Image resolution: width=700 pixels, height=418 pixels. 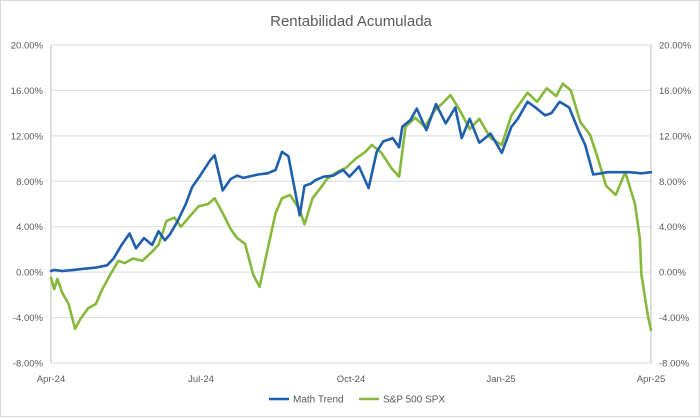 What do you see at coordinates (500, 379) in the screenshot?
I see `x-tick-label: Jan-25` at bounding box center [500, 379].